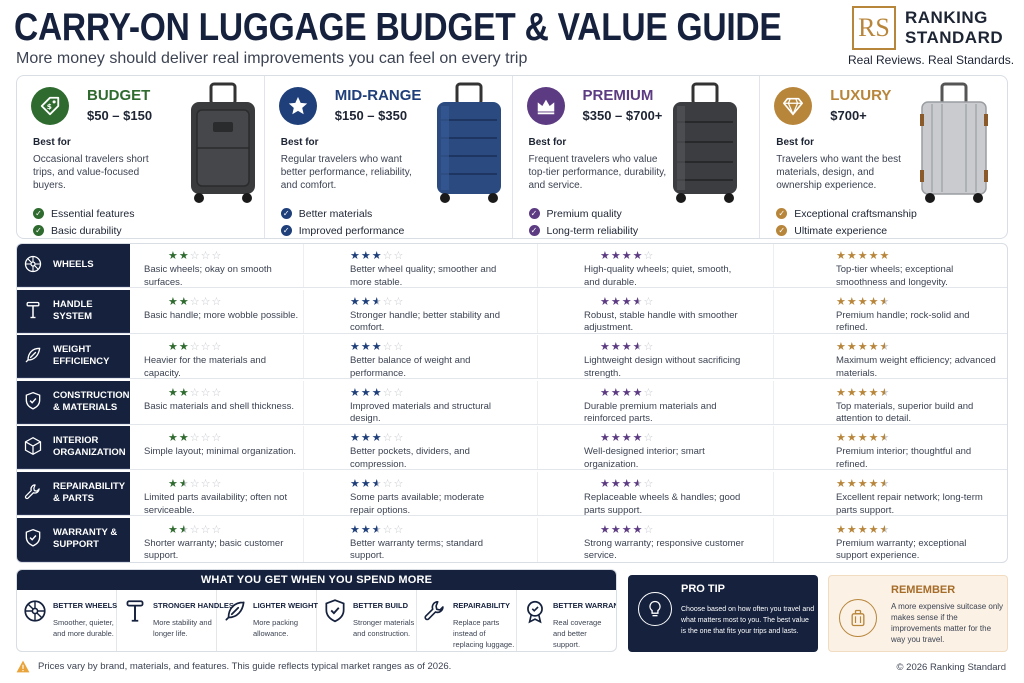 Image resolution: width=1024 pixels, height=683 pixels. What do you see at coordinates (858, 618) in the screenshot?
I see `suitcase-icon` at bounding box center [858, 618].